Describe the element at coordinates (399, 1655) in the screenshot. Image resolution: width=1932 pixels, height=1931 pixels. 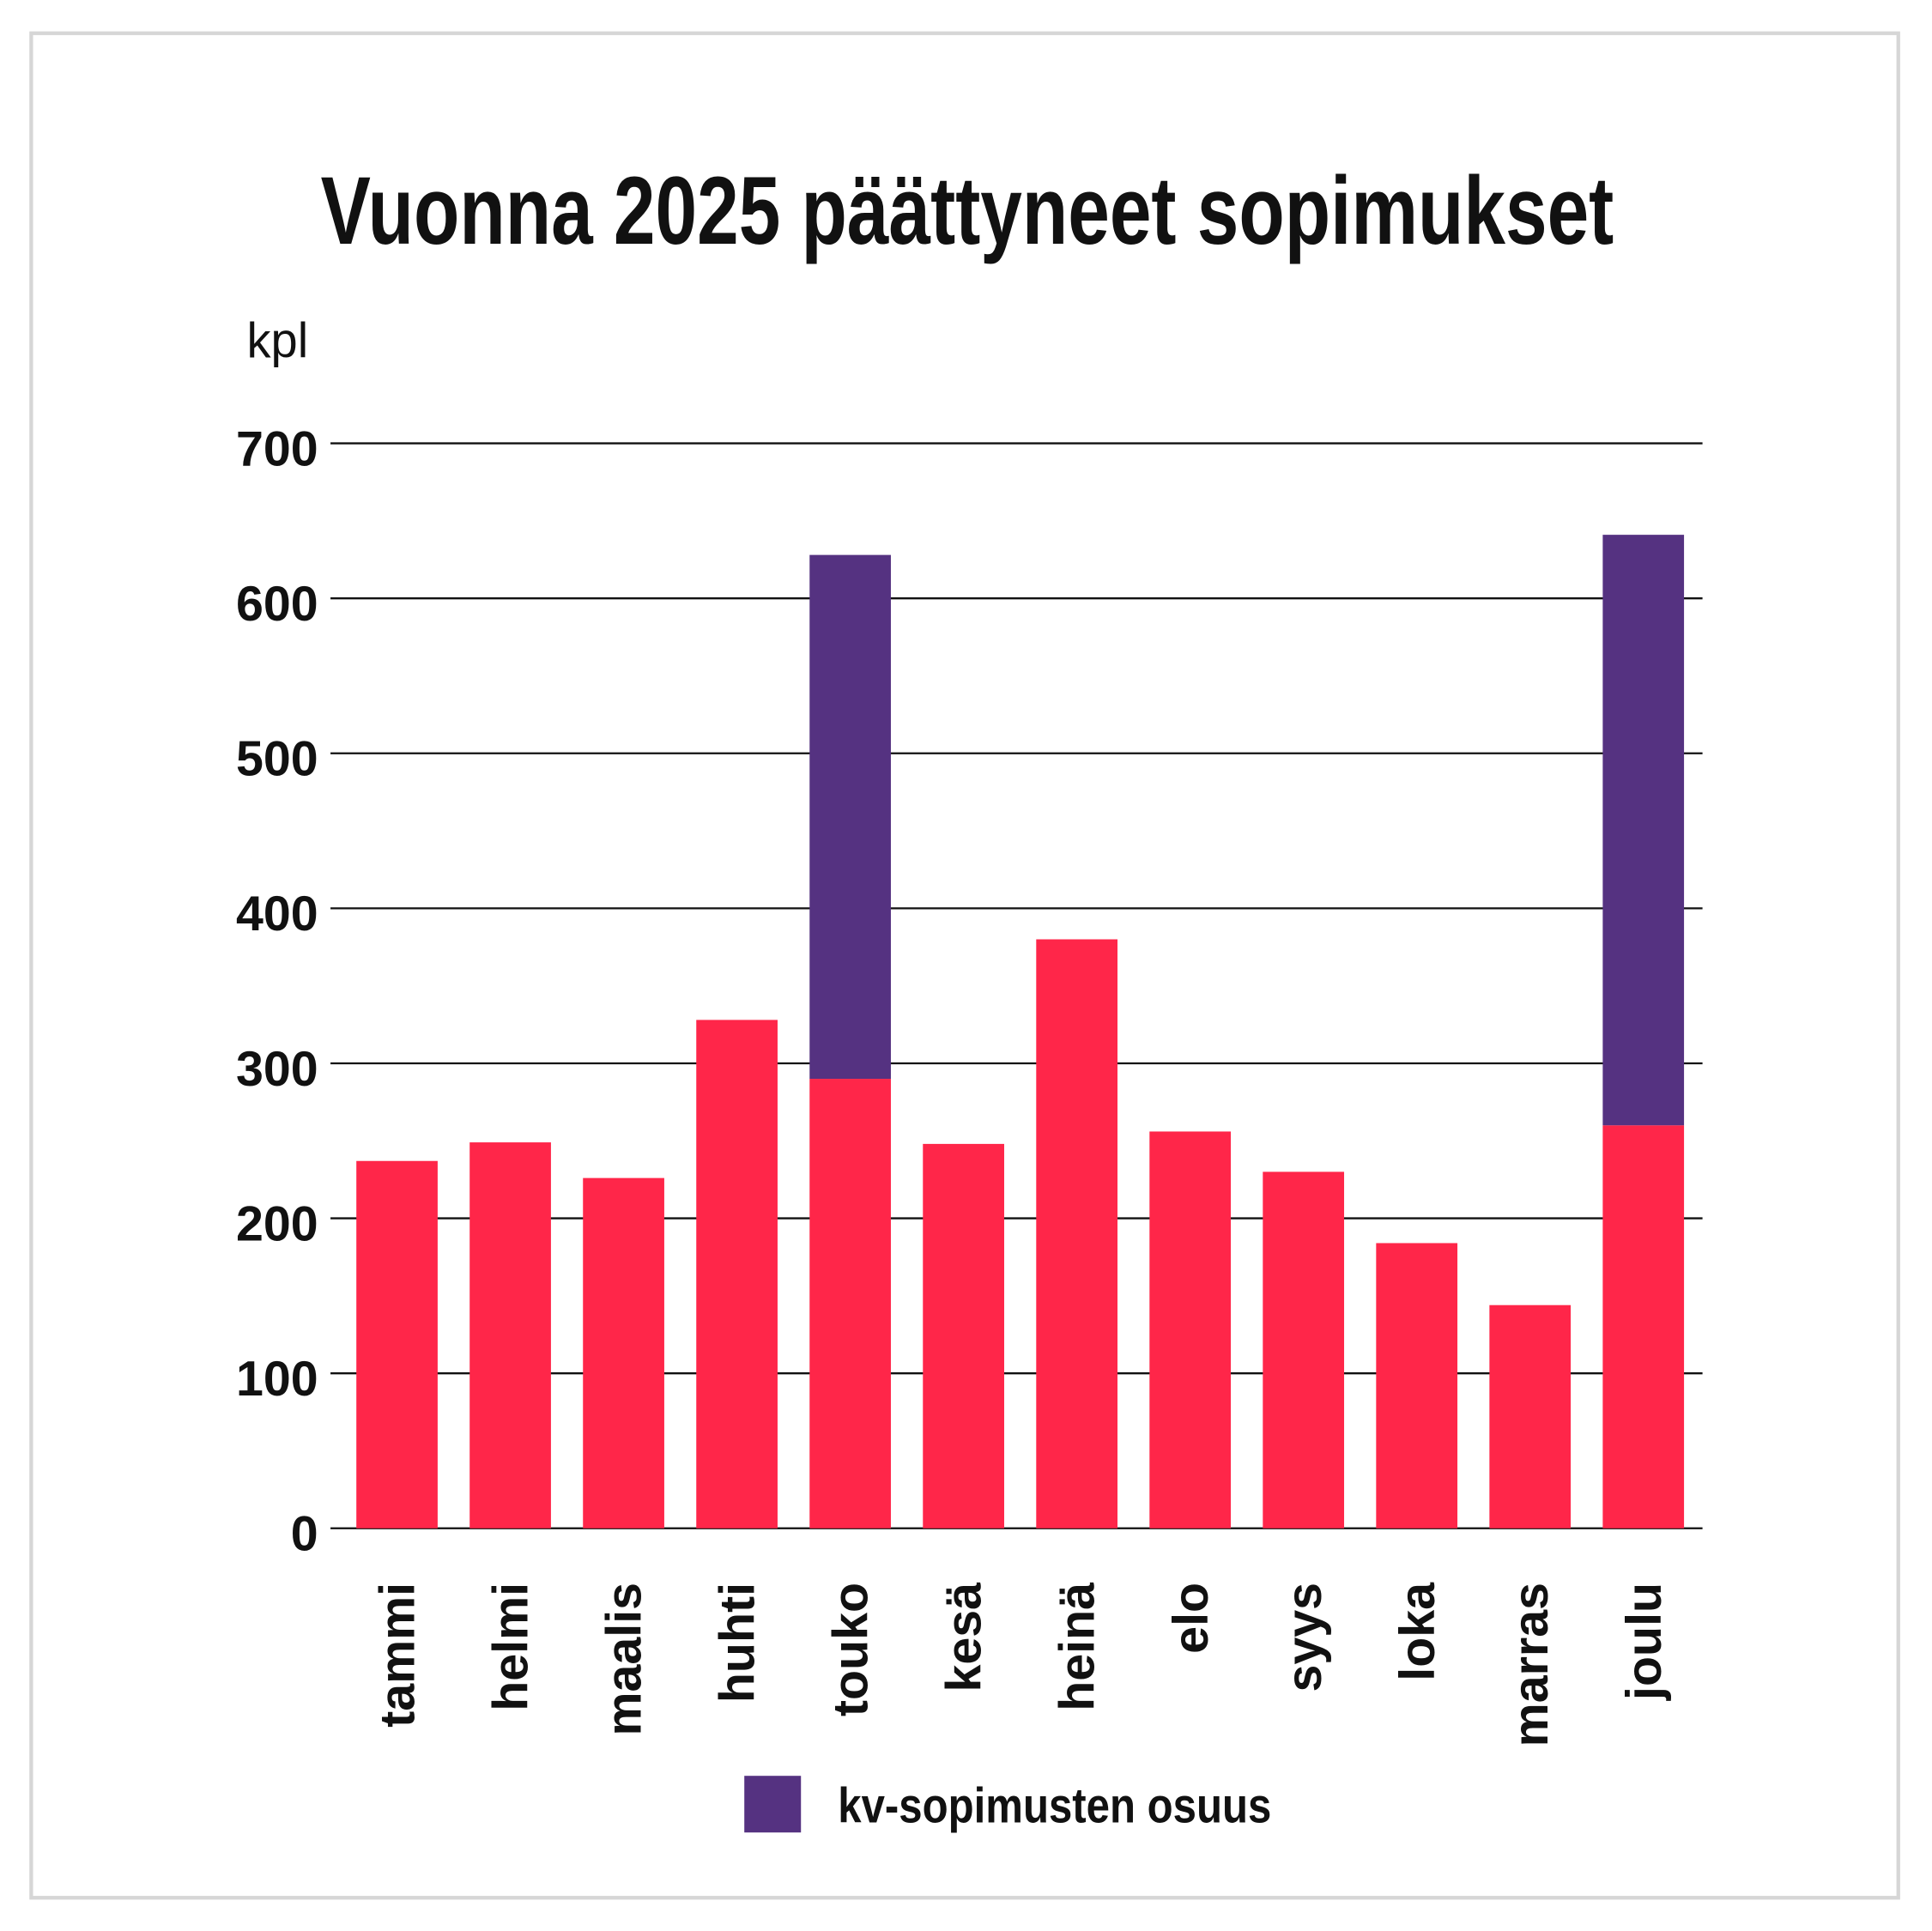
I see `x-tick-label: tammi` at that location.